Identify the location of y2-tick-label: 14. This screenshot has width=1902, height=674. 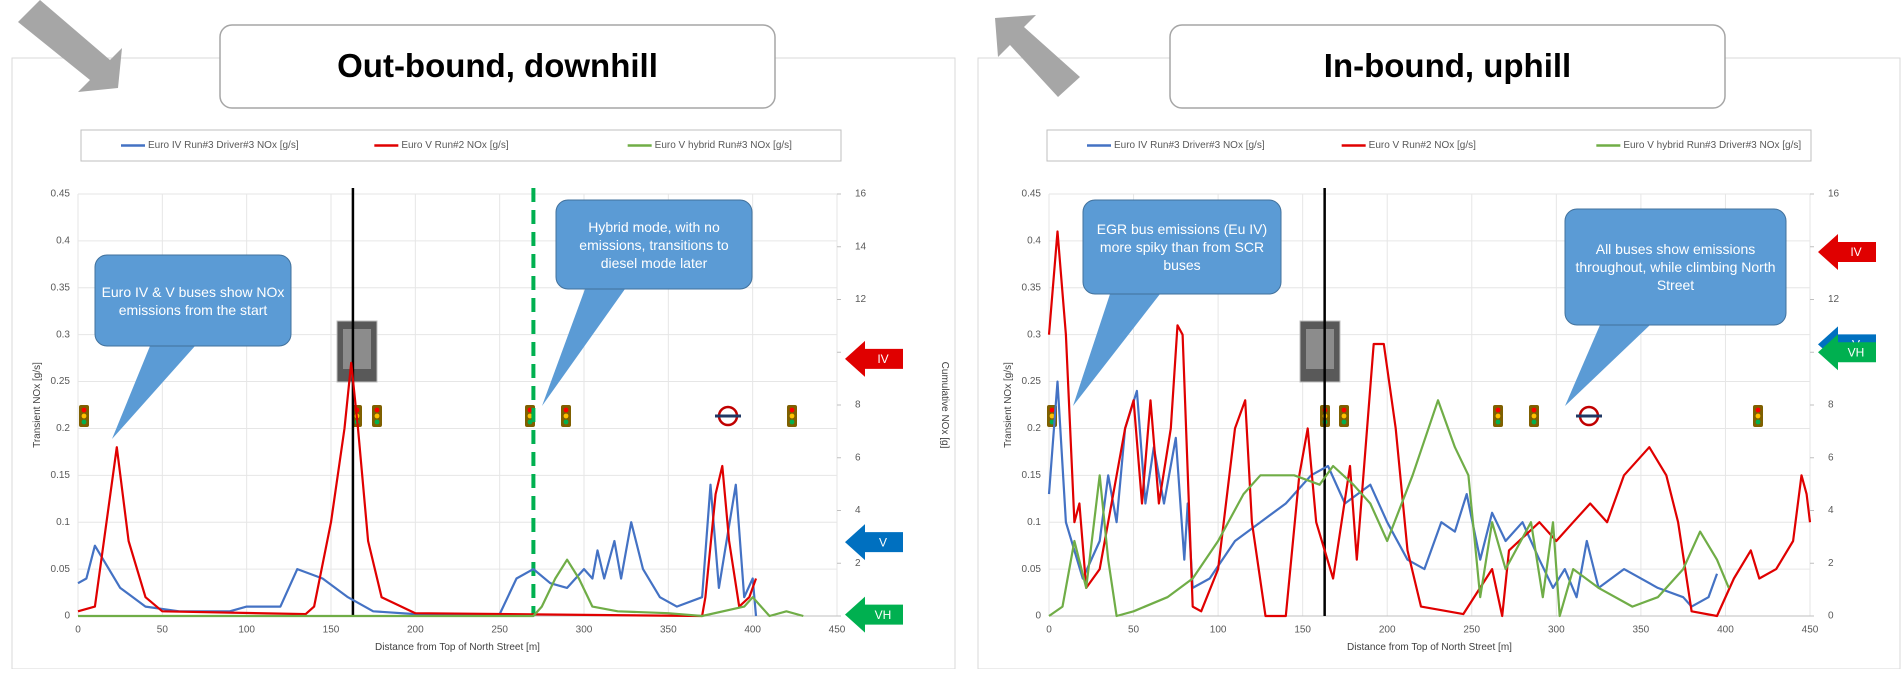
(861, 246).